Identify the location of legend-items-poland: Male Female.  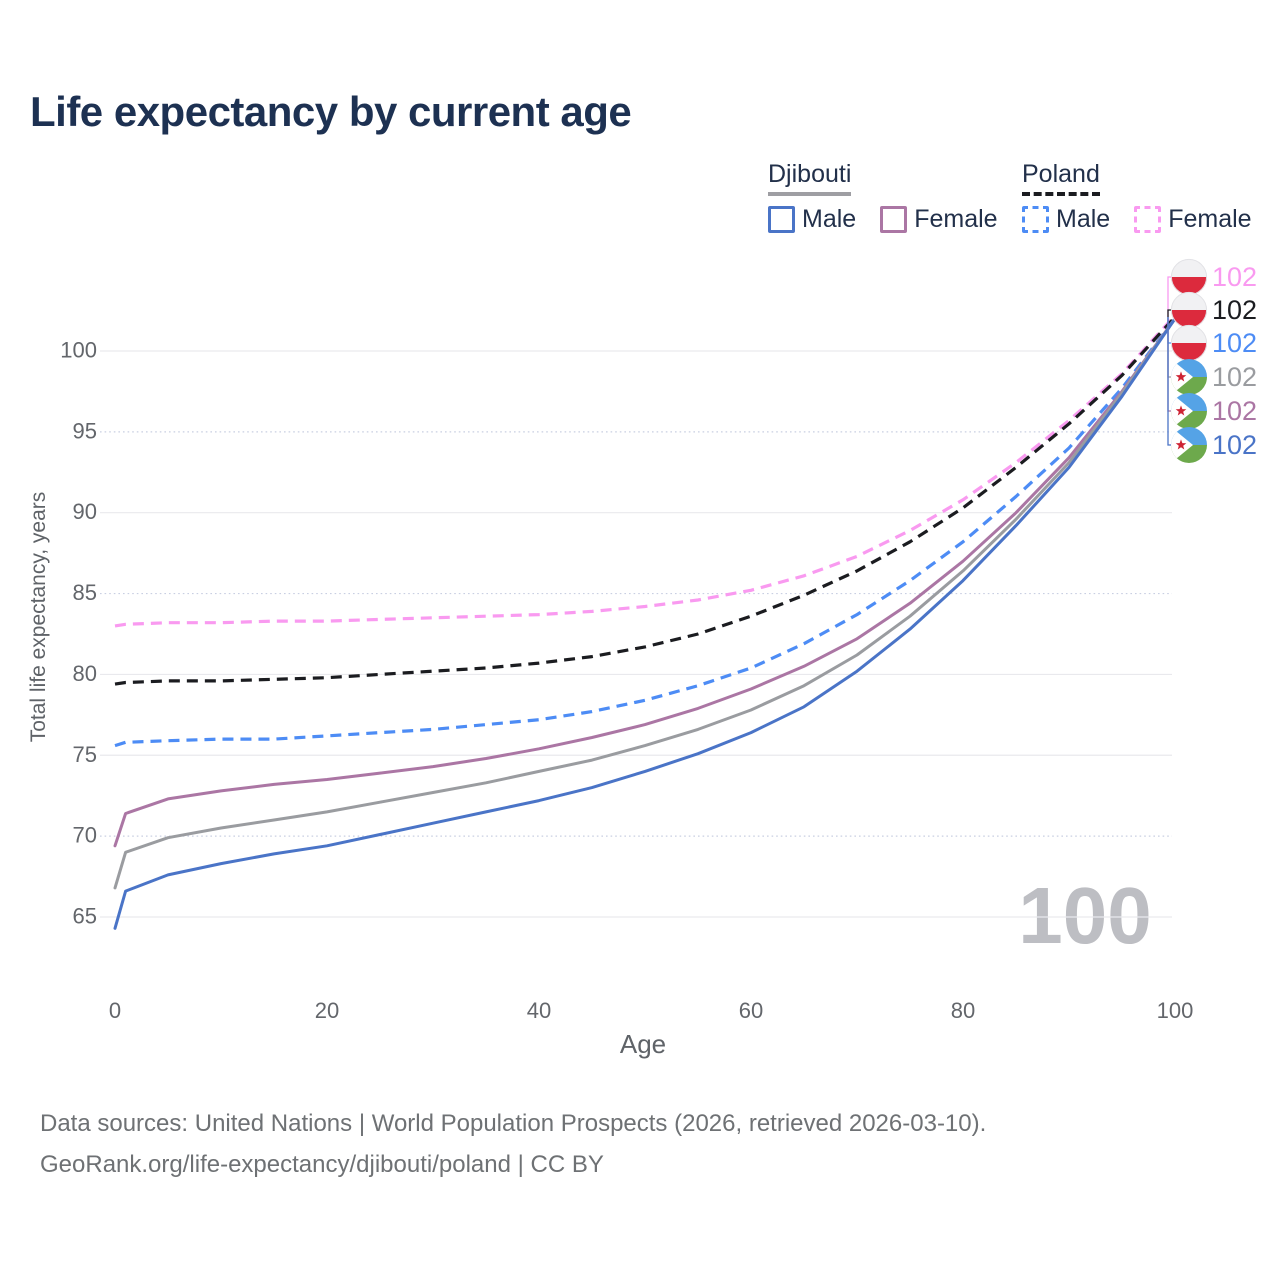
(1137, 219).